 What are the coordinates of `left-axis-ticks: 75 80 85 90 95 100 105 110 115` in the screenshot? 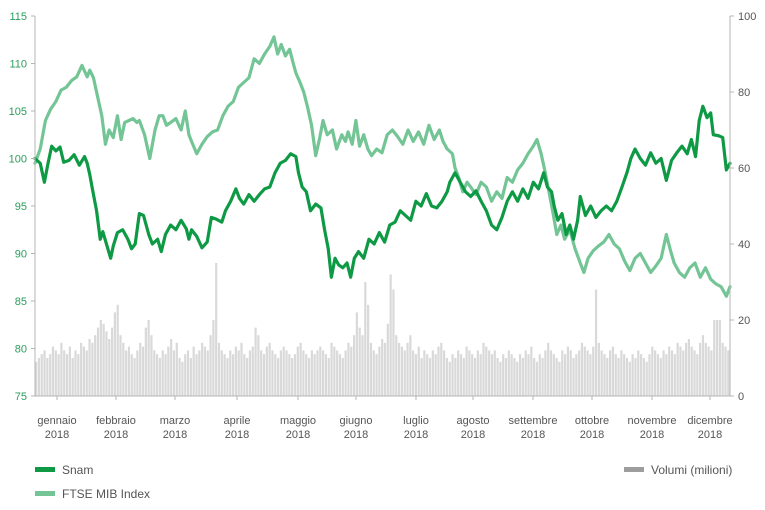 It's located at (22, 207).